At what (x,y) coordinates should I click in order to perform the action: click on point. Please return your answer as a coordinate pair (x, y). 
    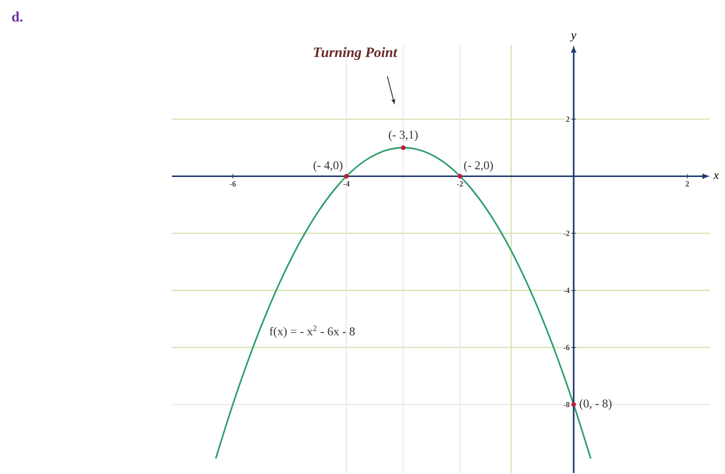
    Looking at the image, I should click on (403, 147).